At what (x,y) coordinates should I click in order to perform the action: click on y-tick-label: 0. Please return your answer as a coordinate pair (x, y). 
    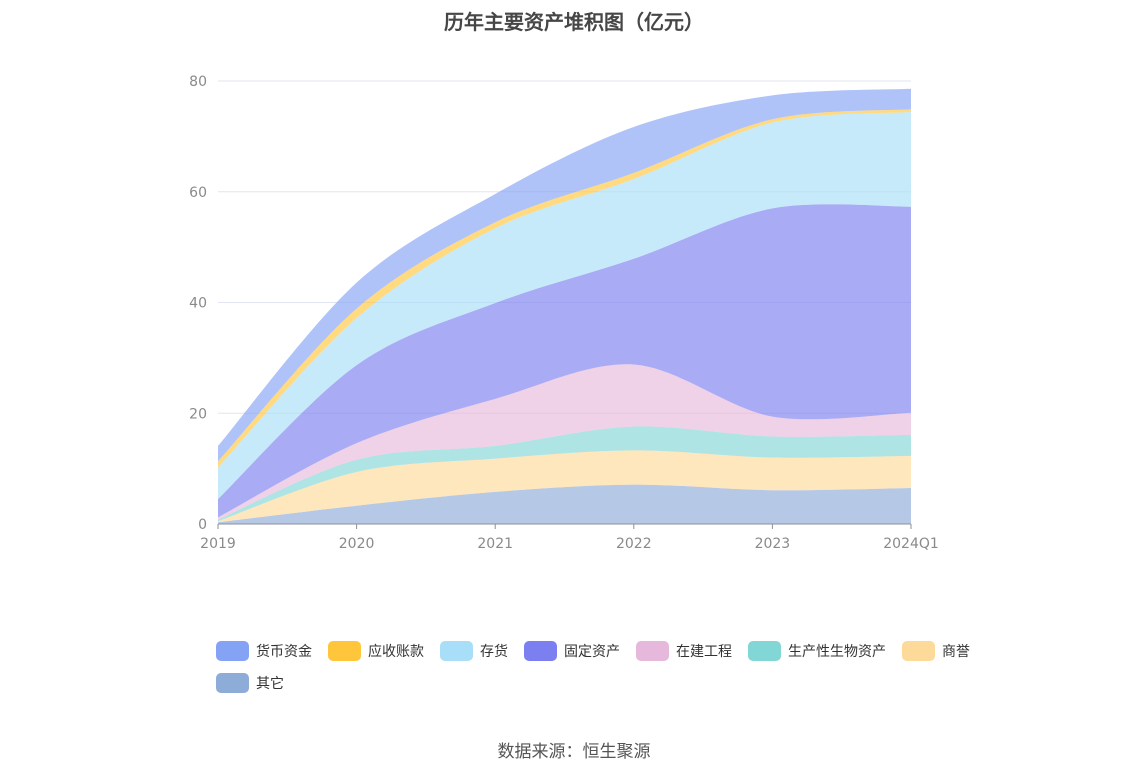
    Looking at the image, I should click on (202, 525).